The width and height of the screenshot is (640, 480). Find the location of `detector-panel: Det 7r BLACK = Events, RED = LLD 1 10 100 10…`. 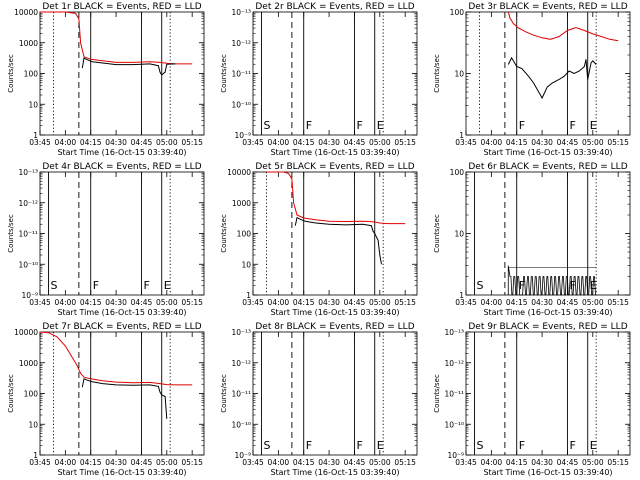

detector-panel: Det 7r BLACK = Events, RED = LLD 1 10 100 10… is located at coordinates (106, 399).